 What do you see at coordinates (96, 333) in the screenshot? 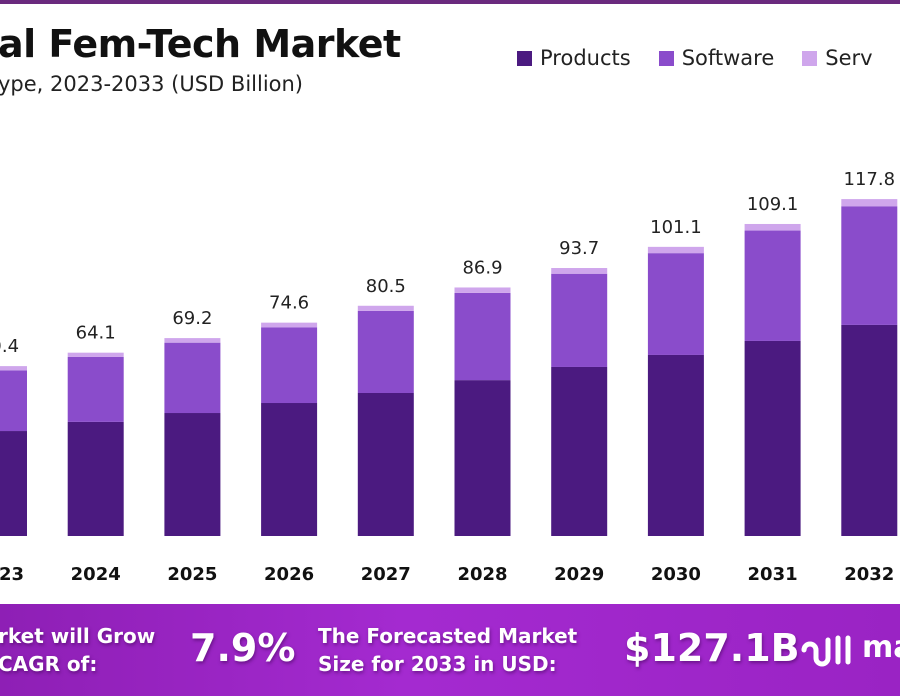
I see `total-label-2024: 64.1` at bounding box center [96, 333].